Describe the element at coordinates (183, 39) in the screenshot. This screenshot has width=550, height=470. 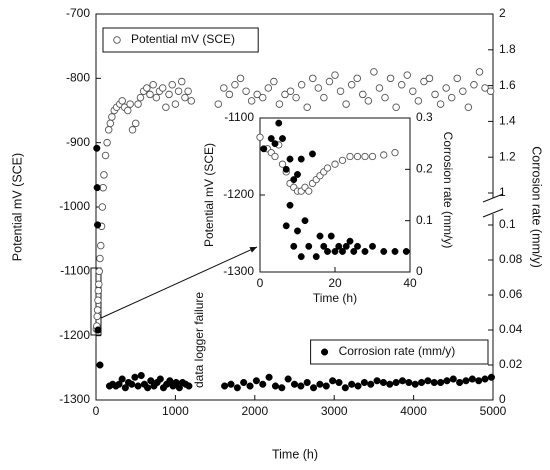
I see `legend-label: Potential mV (SCE)` at that location.